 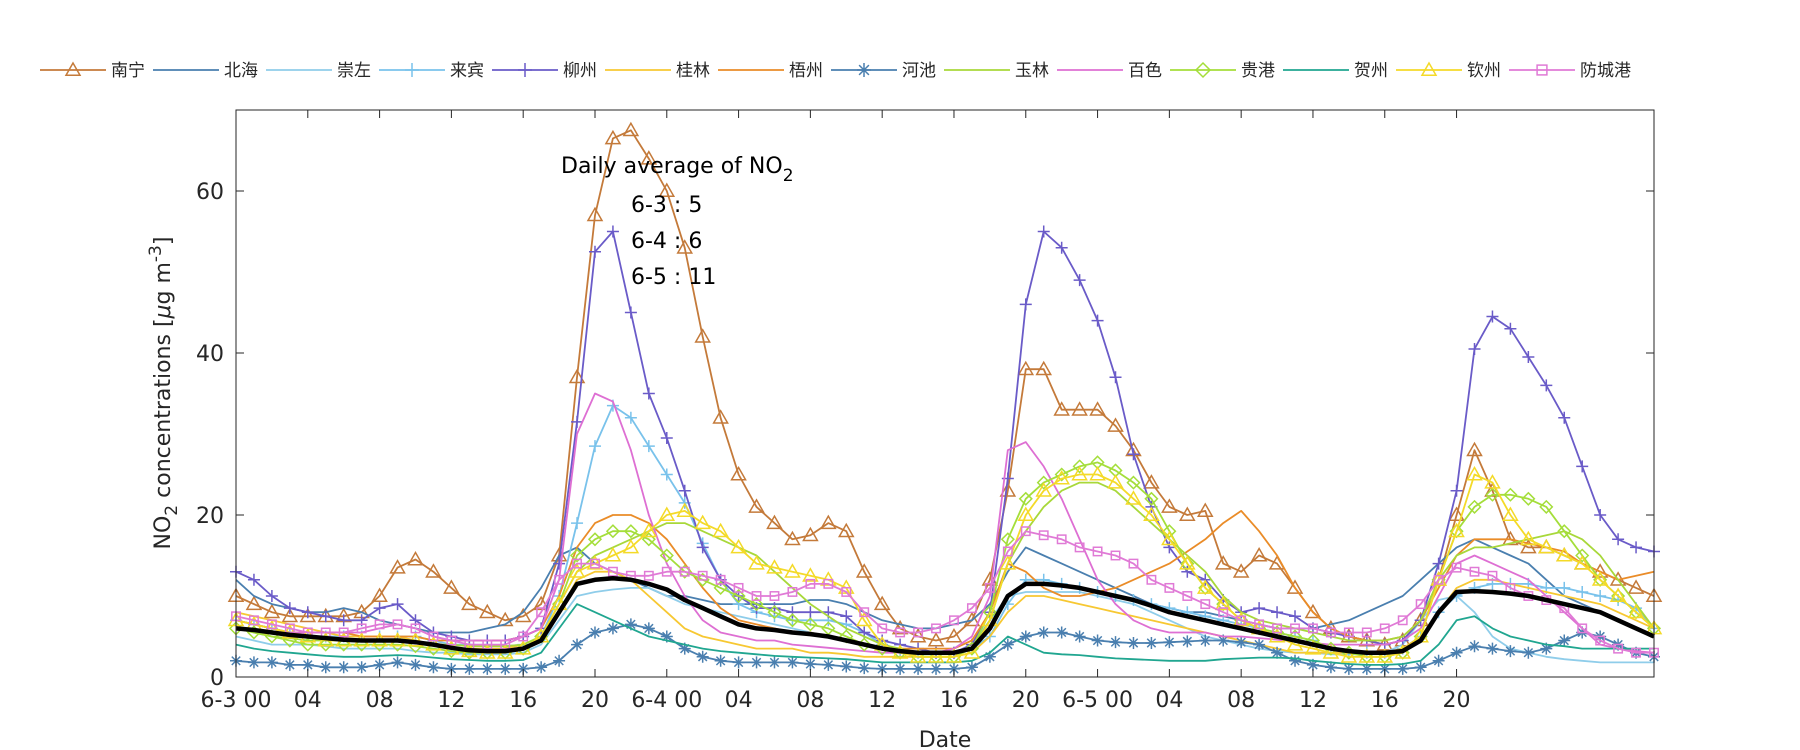 What do you see at coordinates (241, 71) in the screenshot?
I see `legend-label: 北海` at bounding box center [241, 71].